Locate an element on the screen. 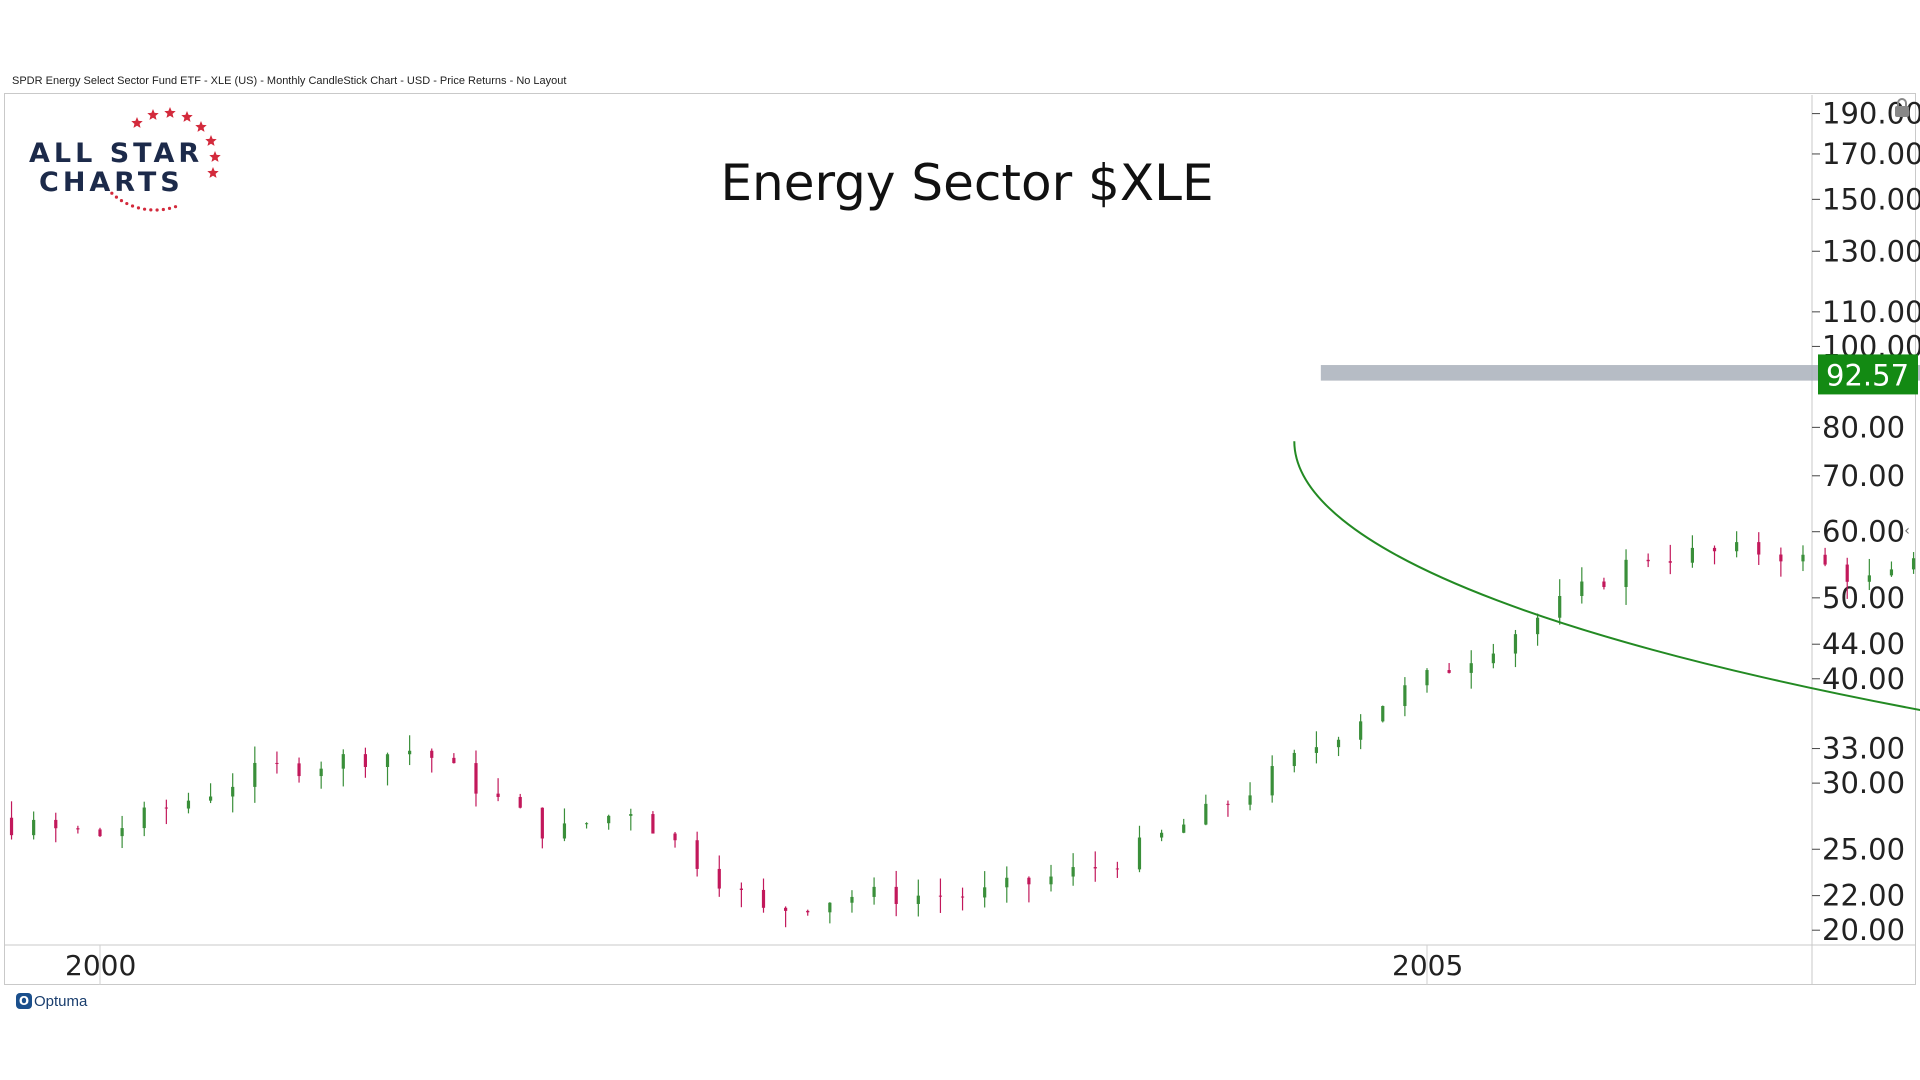 The height and width of the screenshot is (1080, 1920). y-tick-label: 22.00 is located at coordinates (1863, 896).